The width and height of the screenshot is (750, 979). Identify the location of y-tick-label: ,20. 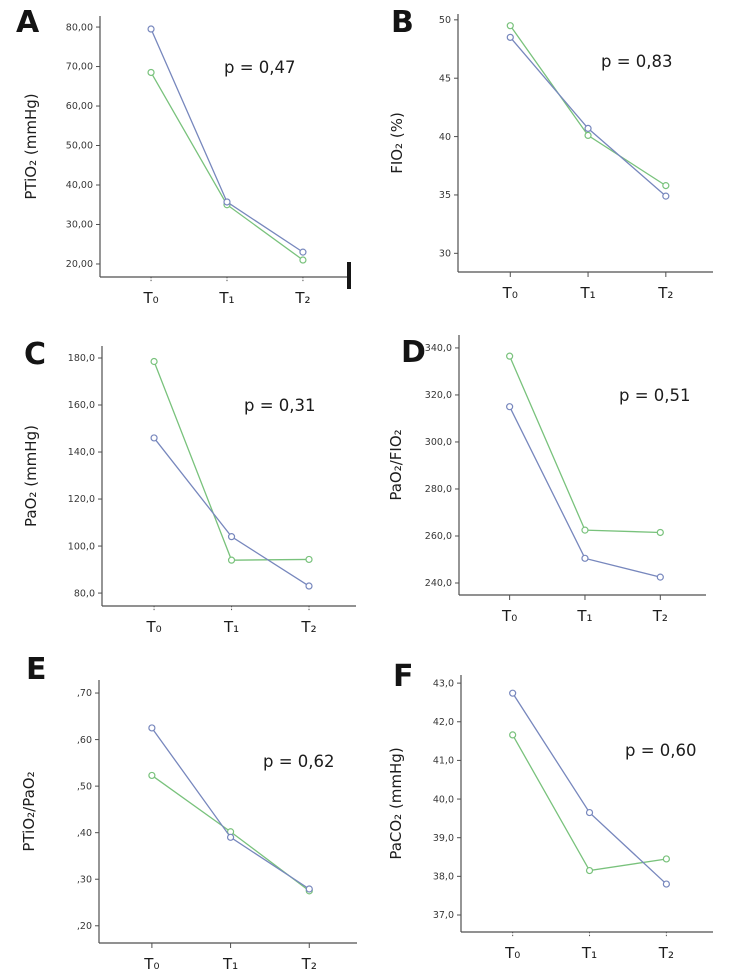
(84, 926).